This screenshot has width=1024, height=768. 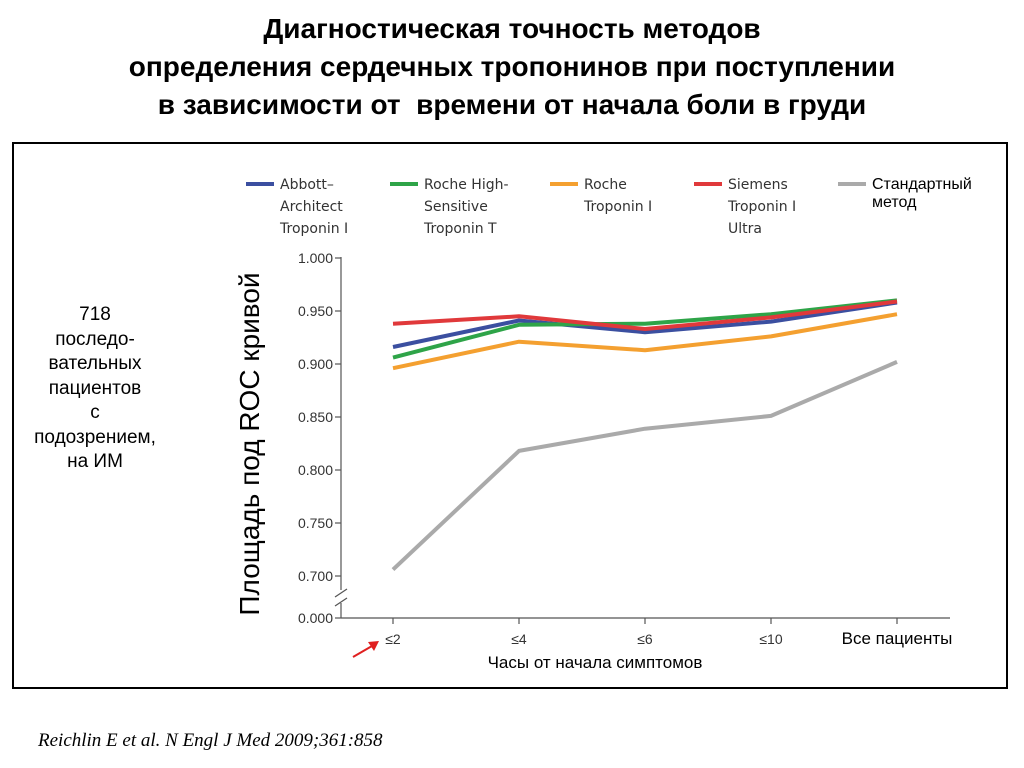 I want to click on x-tick-label: ≤6, so click(x=645, y=639).